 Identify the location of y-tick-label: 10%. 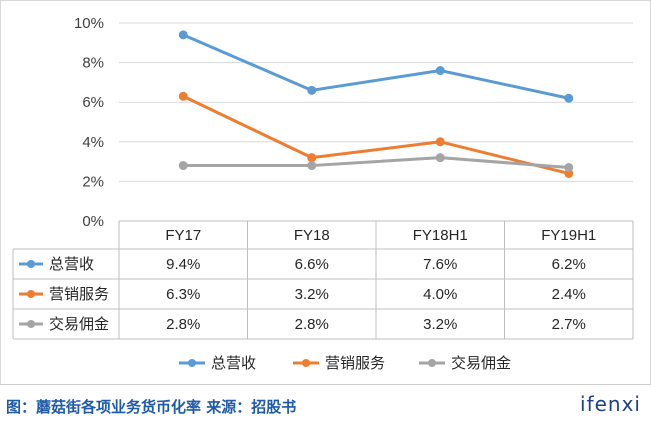
(89, 23).